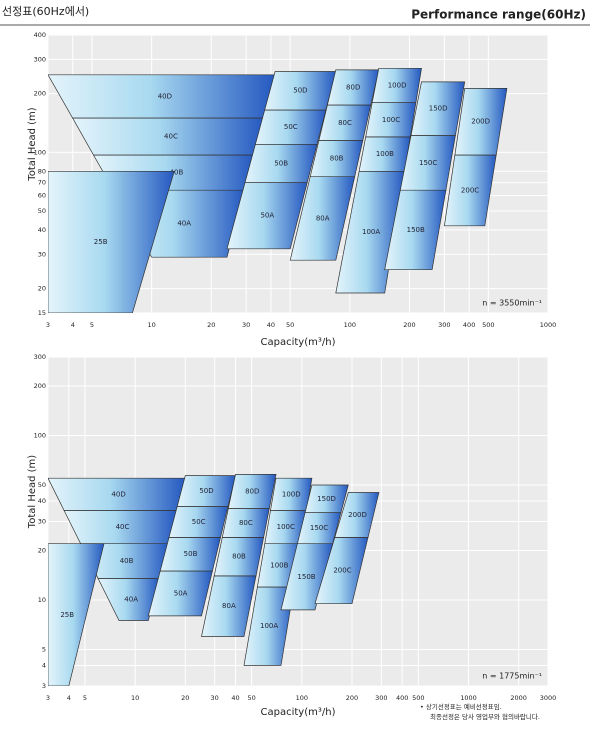 The image size is (590, 733). I want to click on region-label: 150C, so click(428, 163).